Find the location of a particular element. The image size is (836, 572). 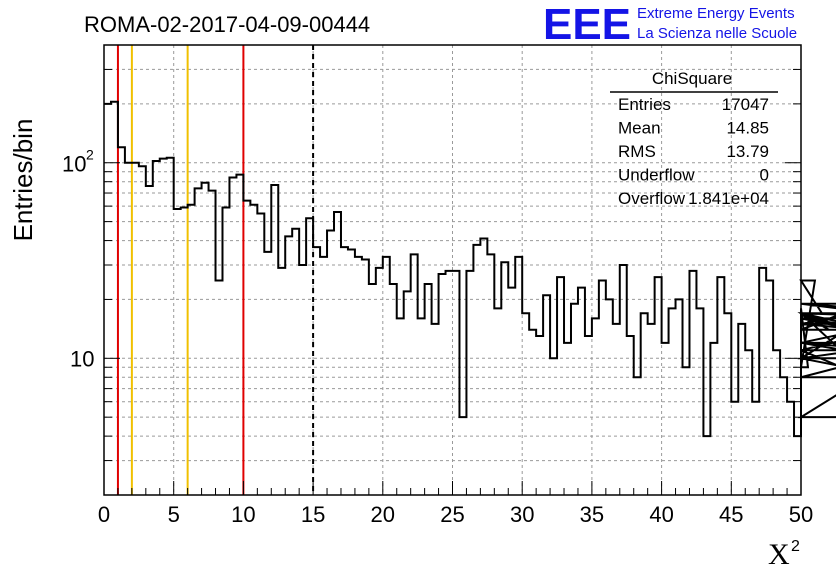

stats-label: Entries is located at coordinates (644, 104).